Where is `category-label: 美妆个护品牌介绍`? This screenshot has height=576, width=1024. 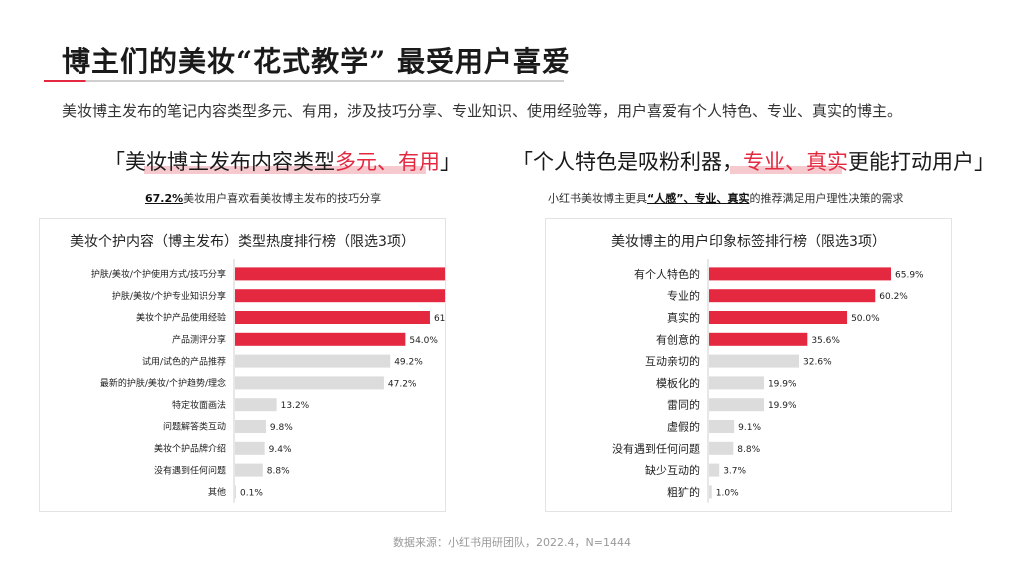
category-label: 美妆个护品牌介绍 is located at coordinates (190, 449).